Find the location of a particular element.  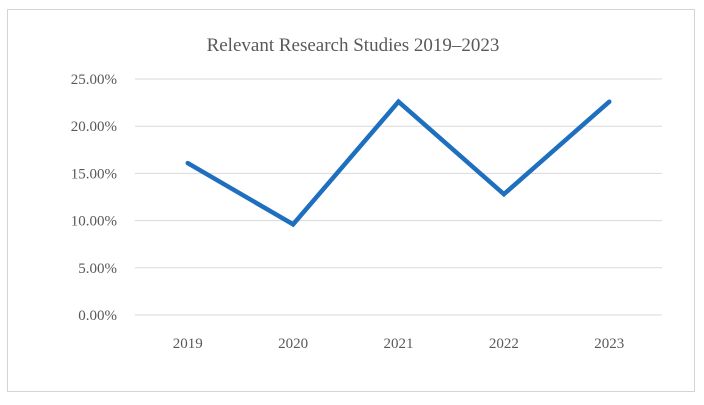

x-tick-label: 2021 is located at coordinates (399, 344).